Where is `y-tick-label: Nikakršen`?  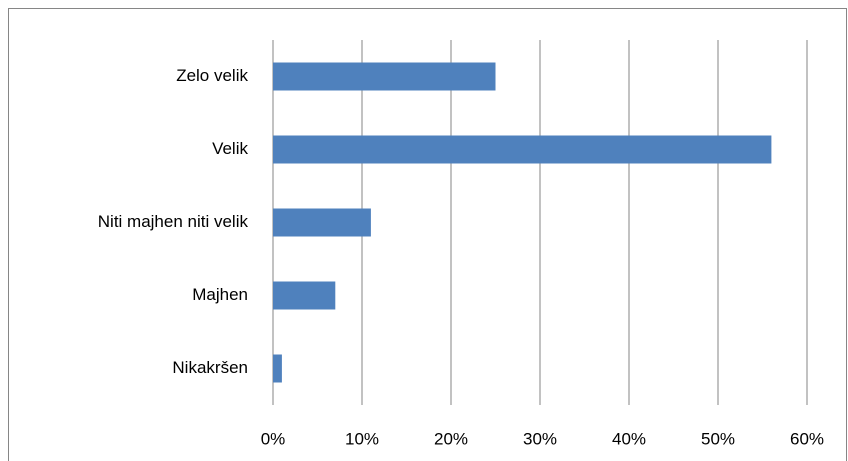
y-tick-label: Nikakršen is located at coordinates (210, 367).